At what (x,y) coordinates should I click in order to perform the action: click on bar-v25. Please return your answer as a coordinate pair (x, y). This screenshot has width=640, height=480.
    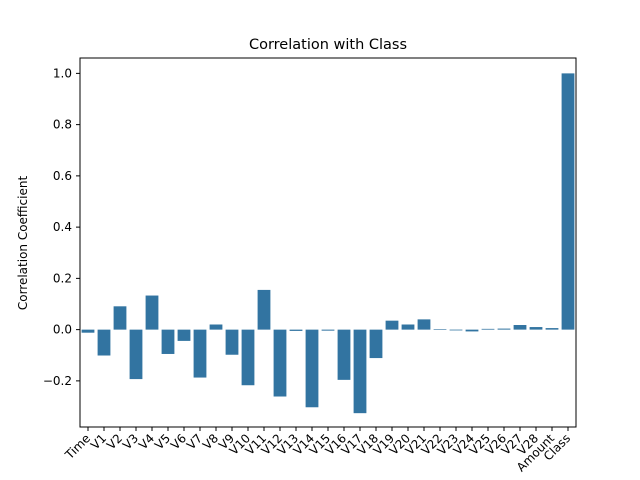
    Looking at the image, I should click on (488, 329).